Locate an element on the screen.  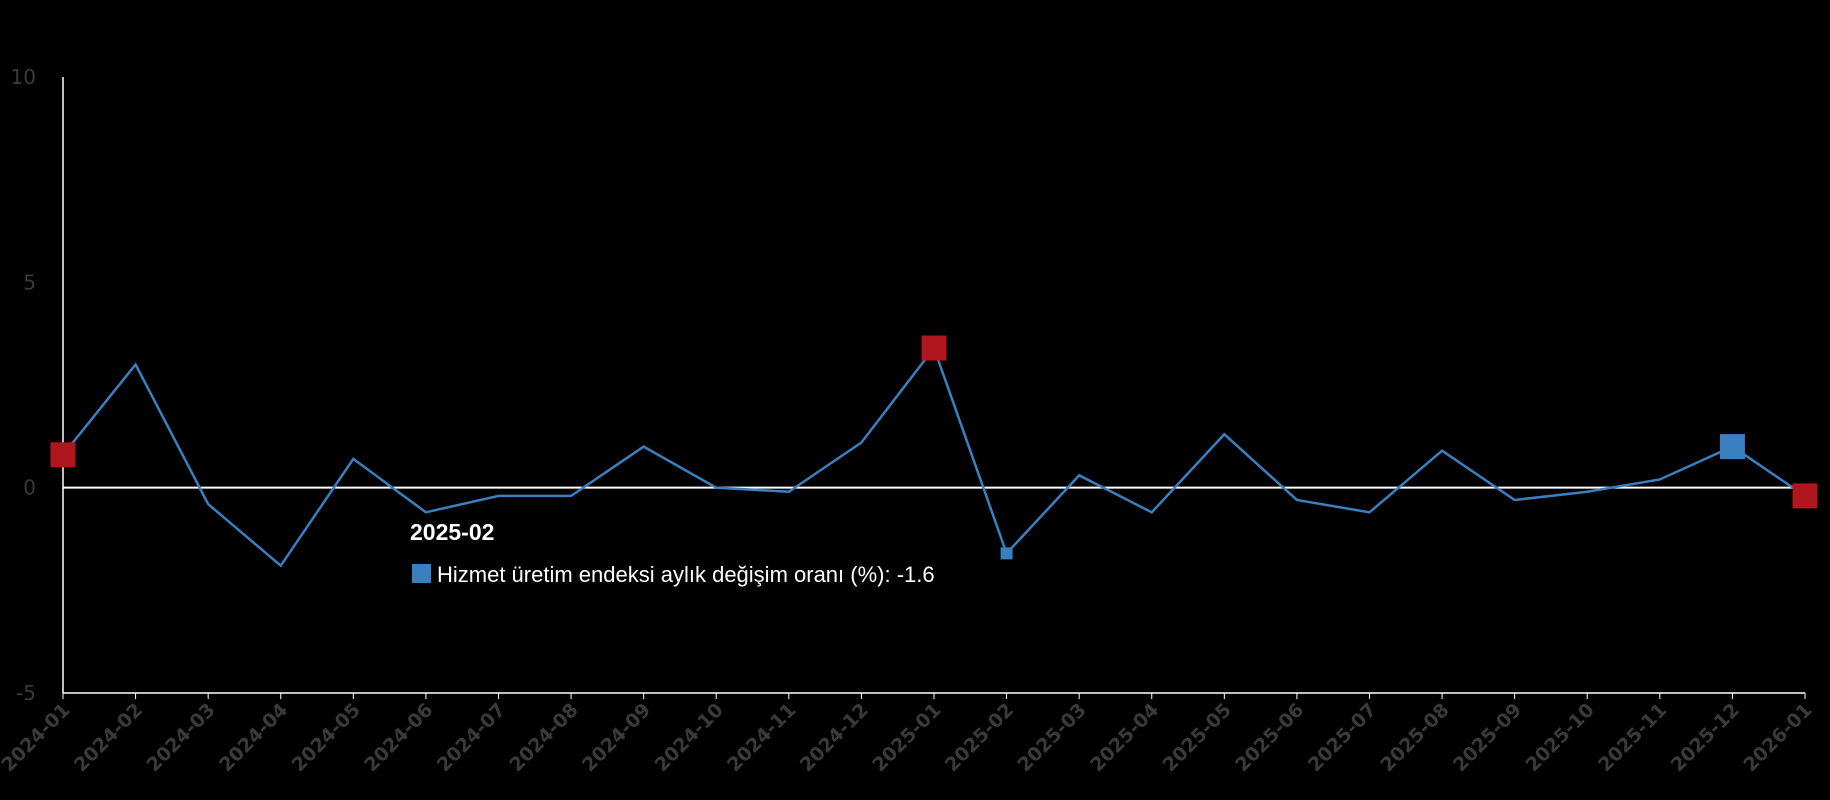
y-axis: 10 5 0 -5 is located at coordinates (37, 385).